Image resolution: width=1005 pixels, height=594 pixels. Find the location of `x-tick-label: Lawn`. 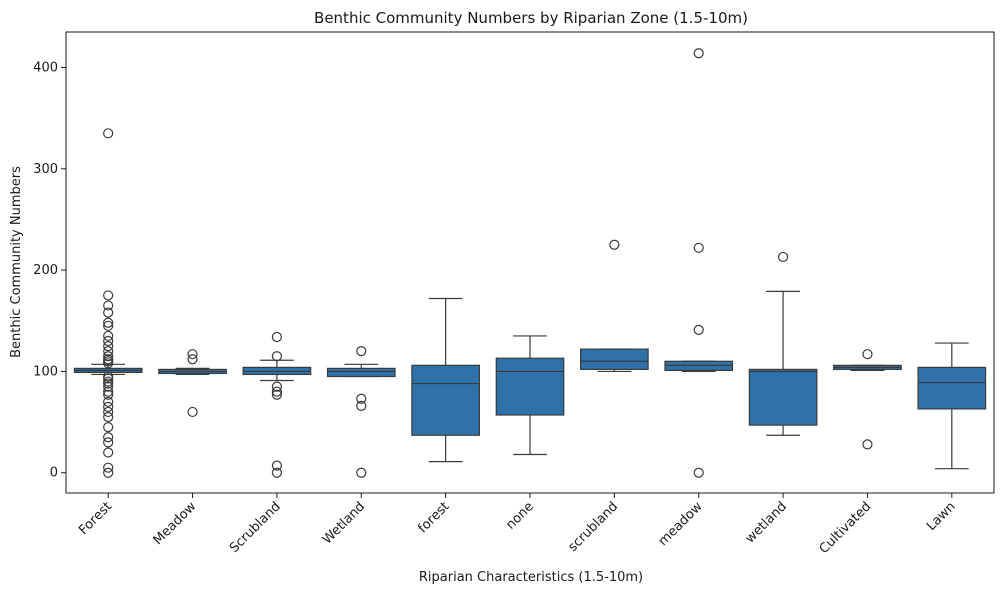

x-tick-label: Lawn is located at coordinates (941, 516).